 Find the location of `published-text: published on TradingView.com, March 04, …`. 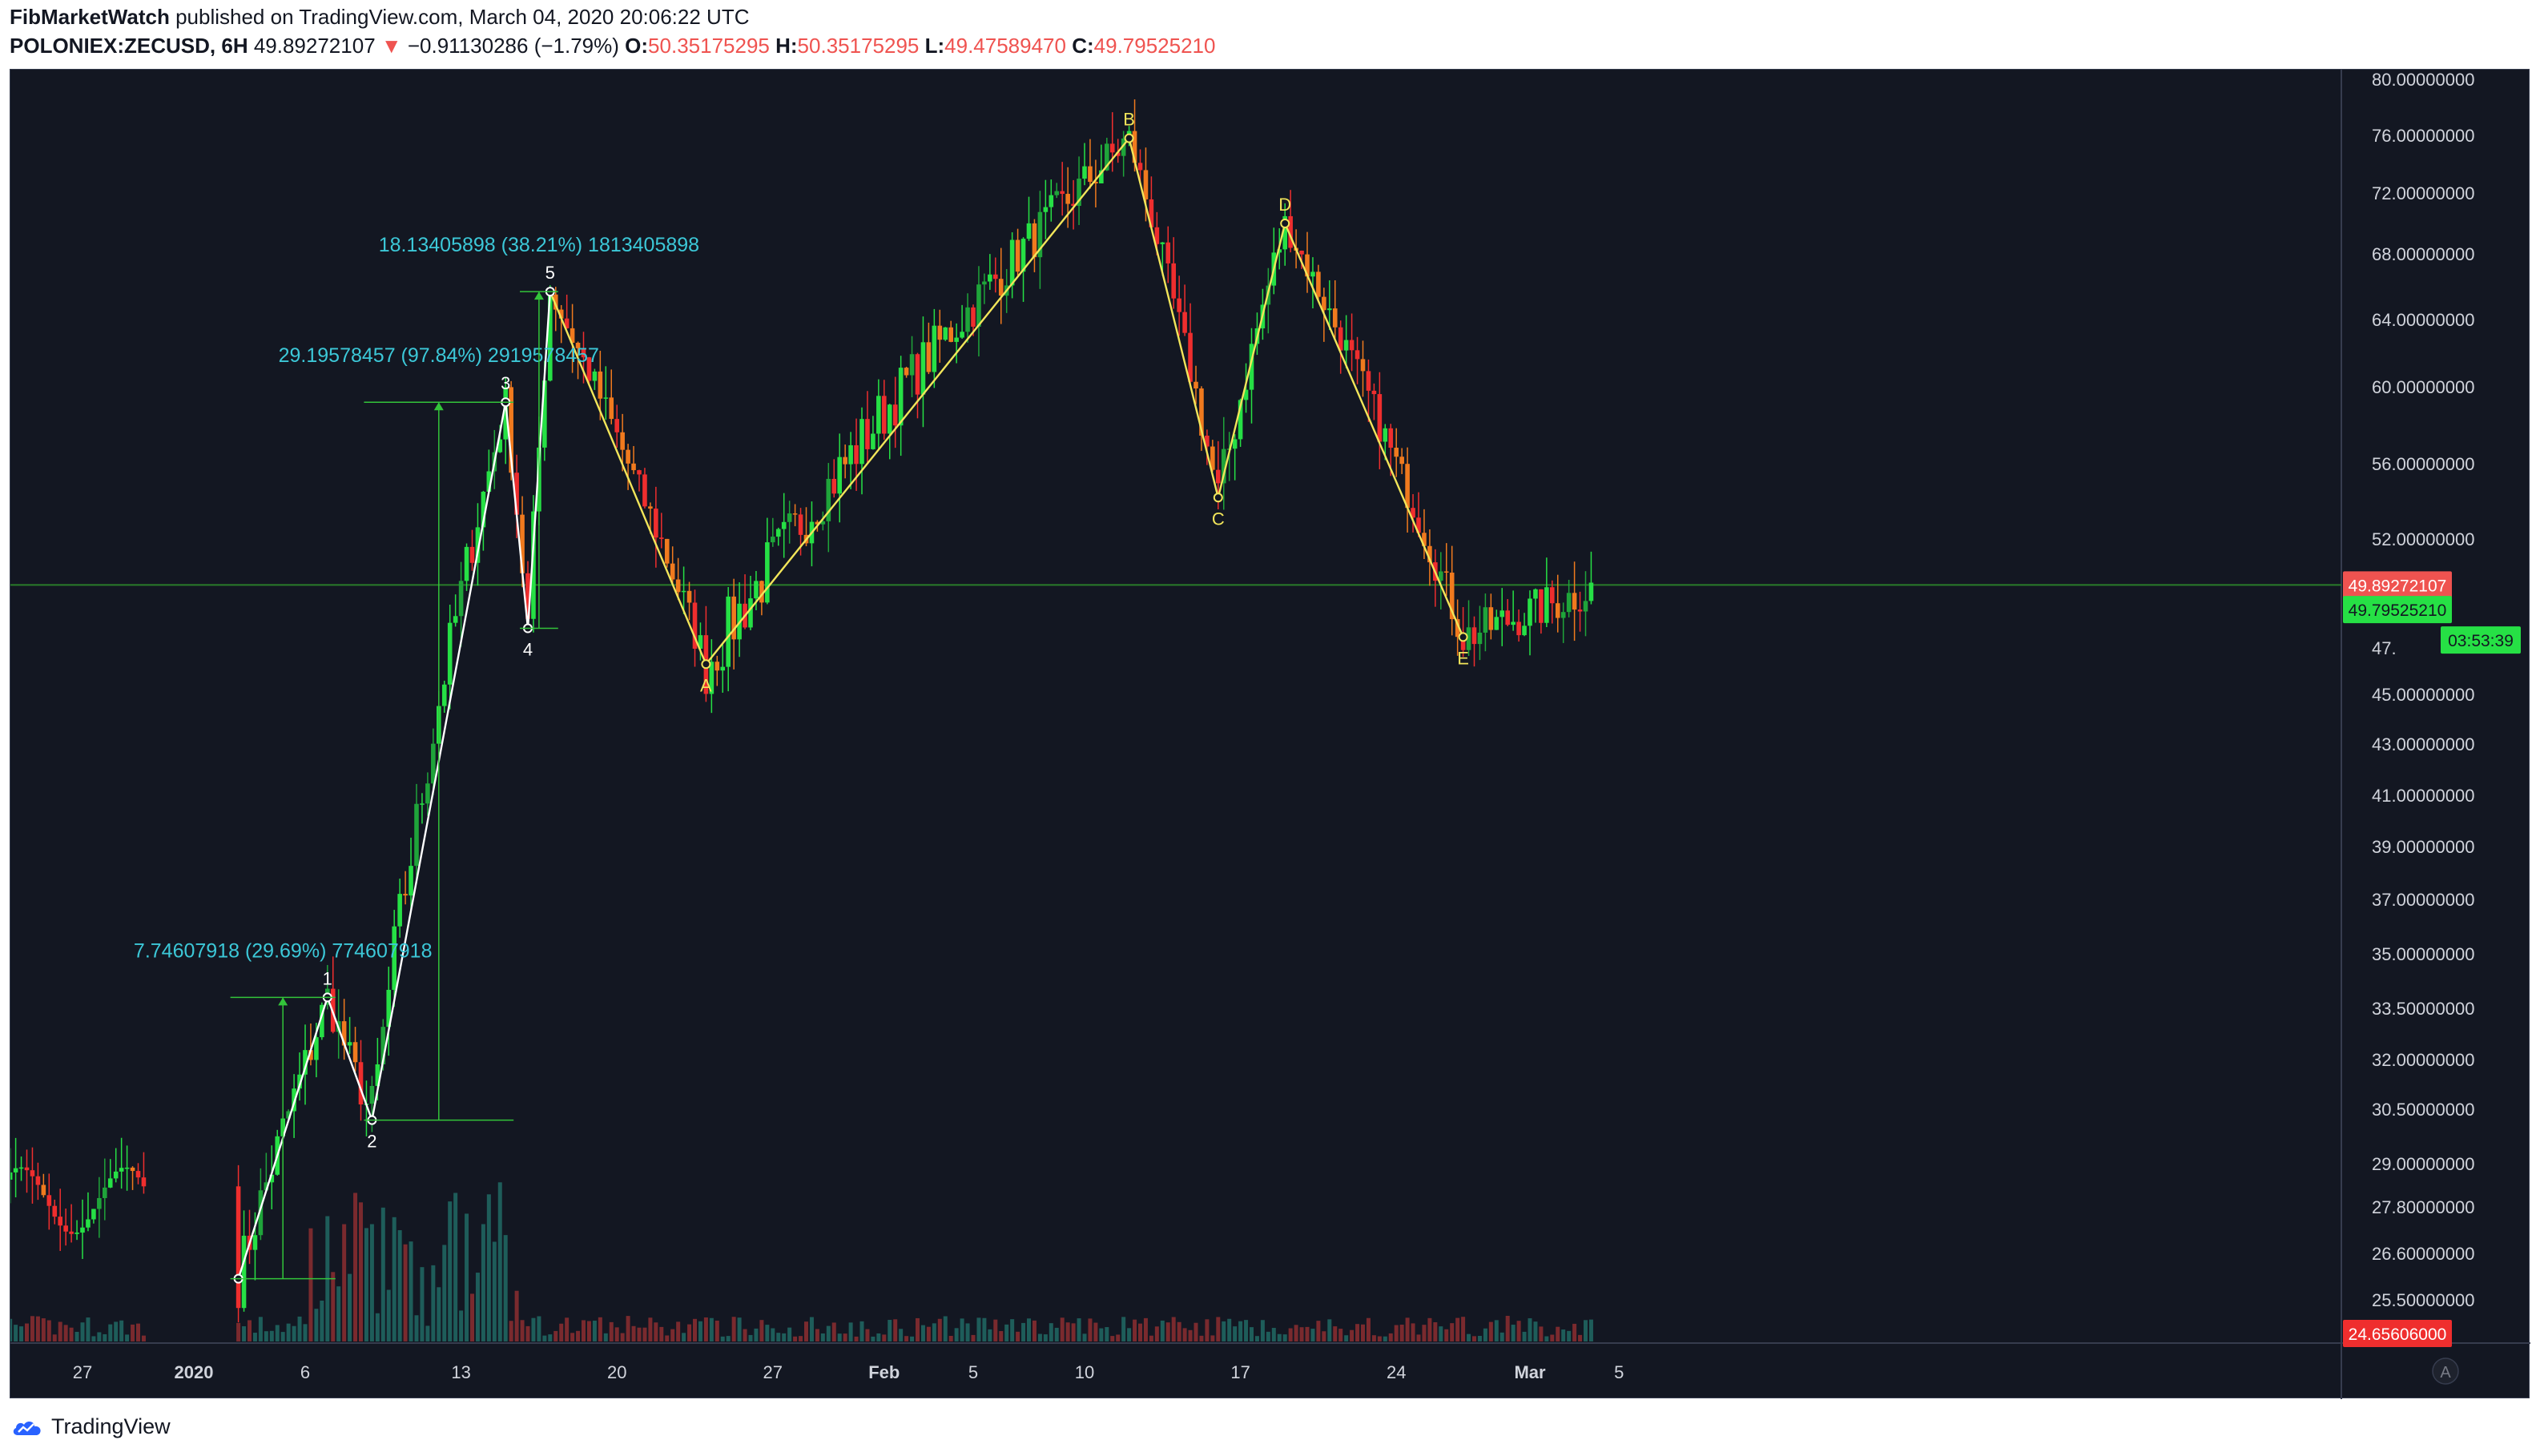

published-text: published on TradingView.com, March 04, … is located at coordinates (463, 17).